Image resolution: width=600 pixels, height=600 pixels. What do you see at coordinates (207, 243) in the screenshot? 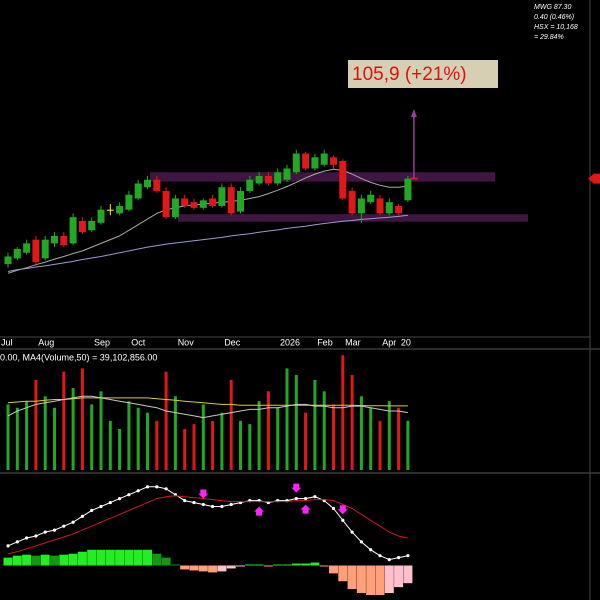
I see `moving-average` at bounding box center [207, 243].